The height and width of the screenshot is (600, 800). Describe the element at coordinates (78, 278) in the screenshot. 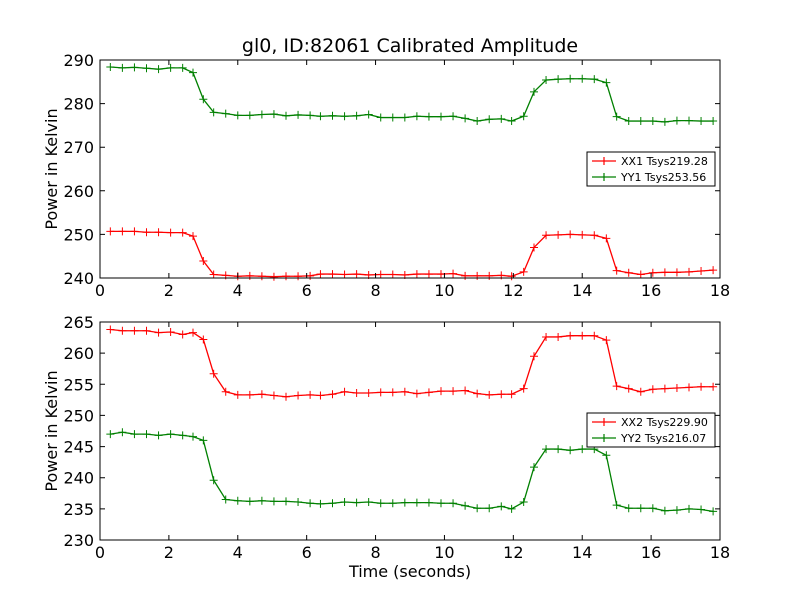

I see `y-tick-label: 240` at that location.